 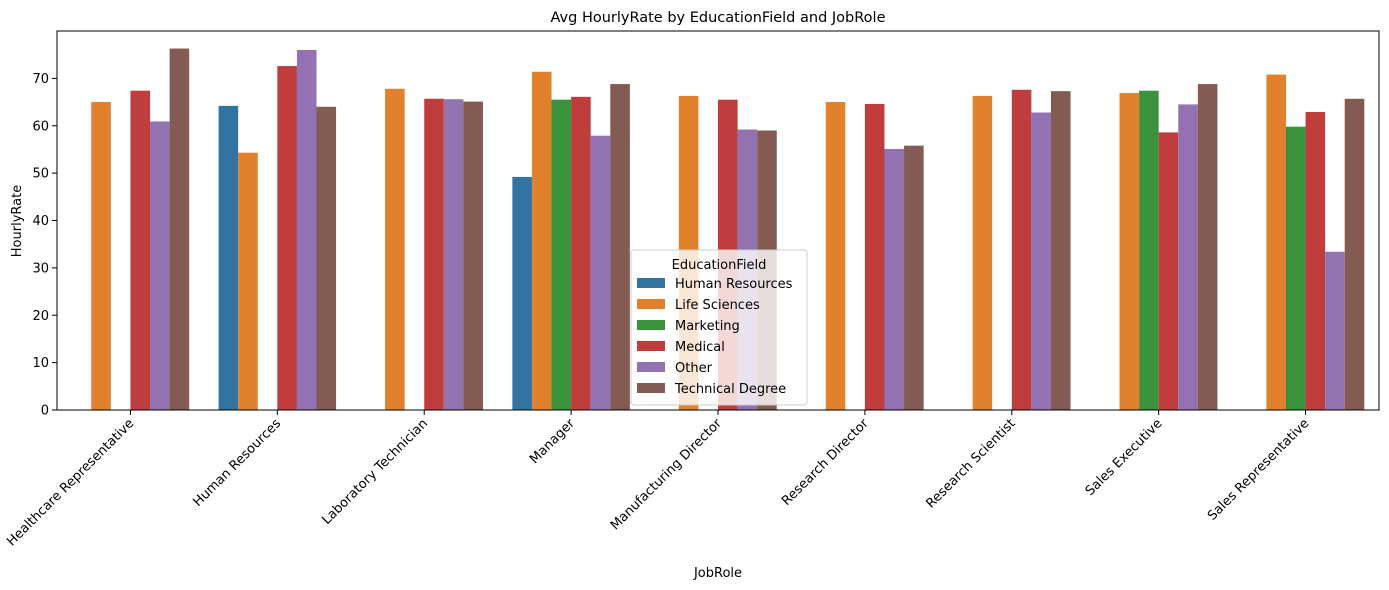 What do you see at coordinates (734, 284) in the screenshot?
I see `legend-label-human-resources: Human Resources` at bounding box center [734, 284].